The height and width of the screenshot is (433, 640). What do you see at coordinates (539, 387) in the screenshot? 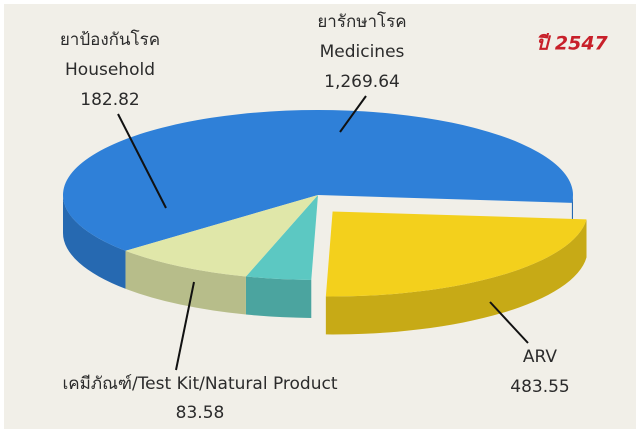
I see `value-label: 483.55` at bounding box center [539, 387].